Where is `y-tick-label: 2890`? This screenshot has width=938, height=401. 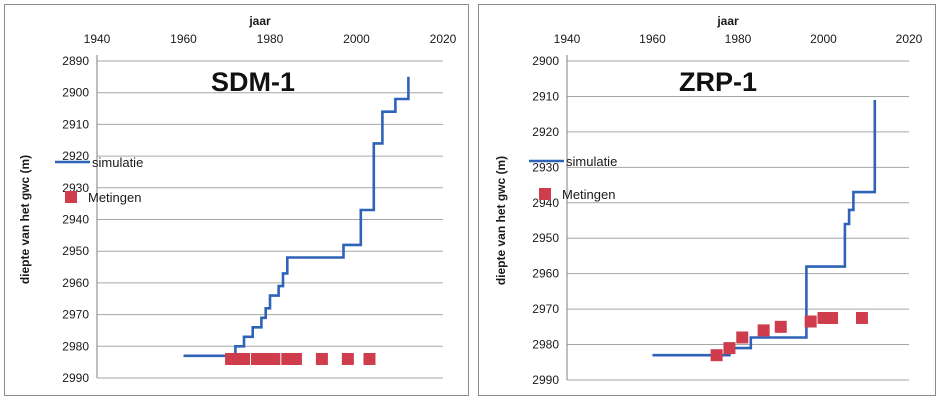 y-tick-label: 2890 is located at coordinates (75, 61).